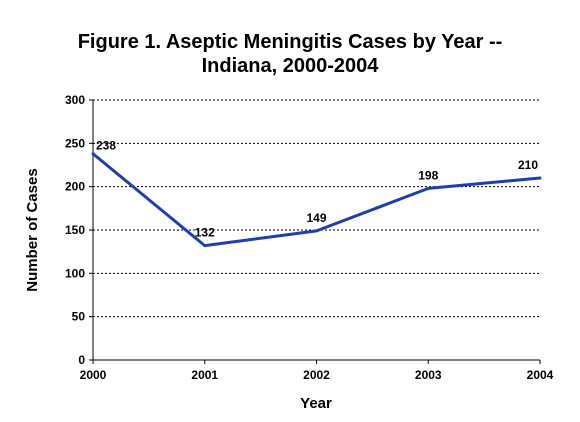 This screenshot has height=422, width=580. What do you see at coordinates (75, 230) in the screenshot?
I see `y-tick-label: 150` at bounding box center [75, 230].